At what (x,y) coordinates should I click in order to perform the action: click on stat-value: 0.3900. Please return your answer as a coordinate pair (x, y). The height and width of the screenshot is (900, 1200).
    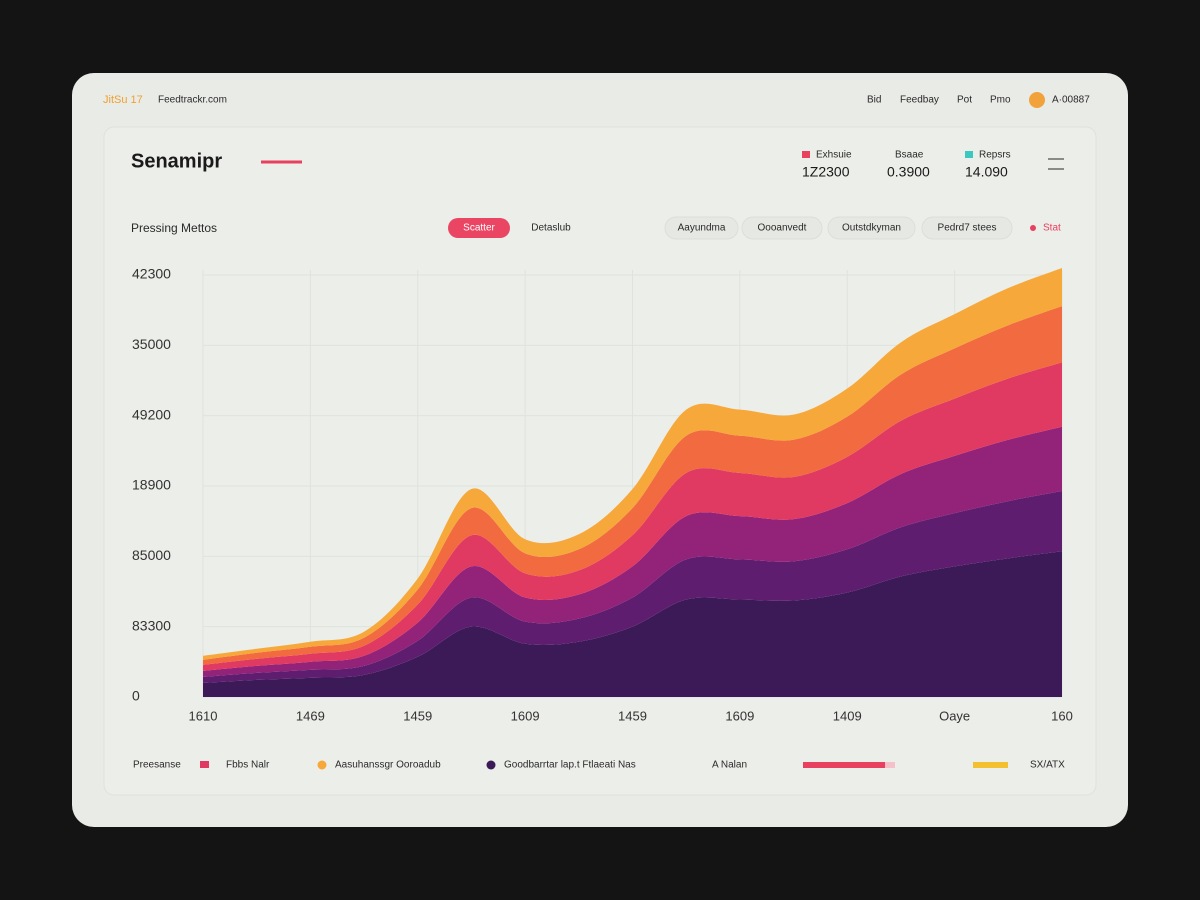
    Looking at the image, I should click on (908, 172).